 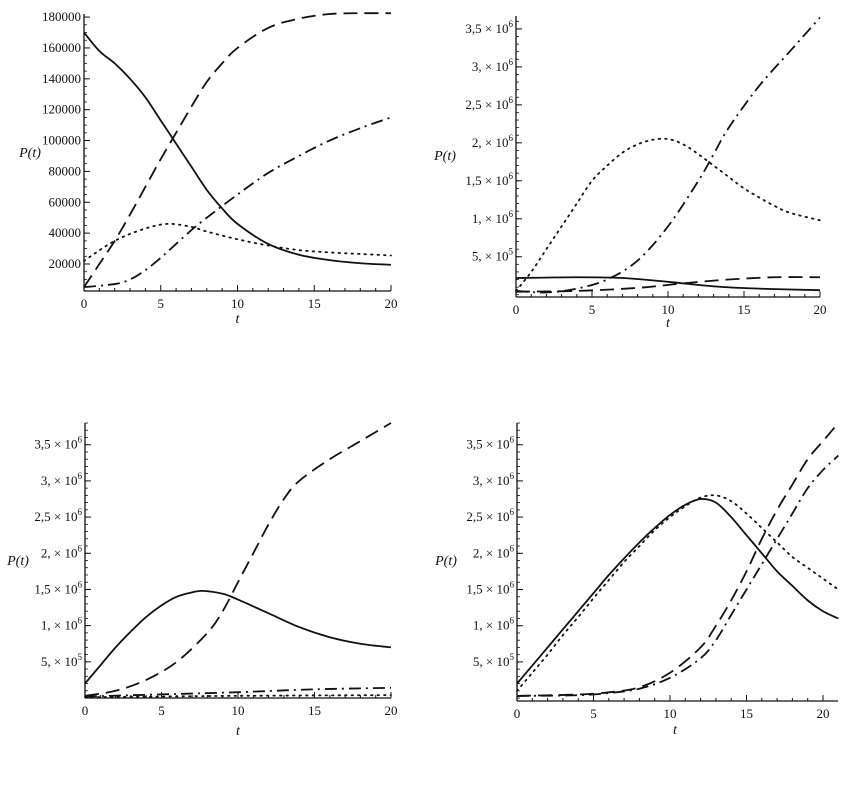 I want to click on y-tick-label: 180000, so click(x=61, y=16).